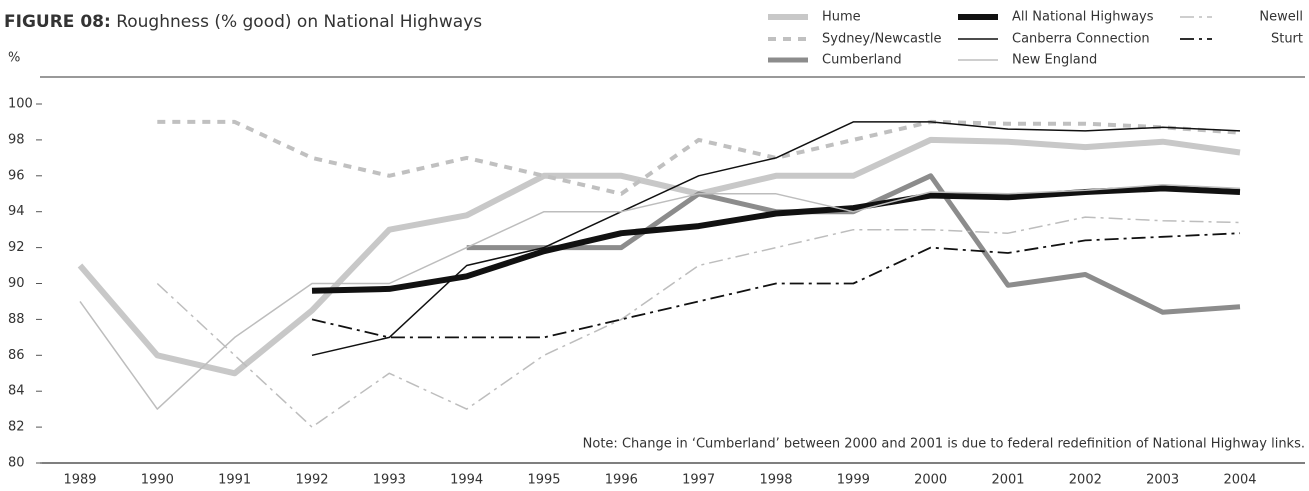 The image size is (1309, 491). What do you see at coordinates (775, 480) in the screenshot?
I see `x-tick-label: 1998` at bounding box center [775, 480].